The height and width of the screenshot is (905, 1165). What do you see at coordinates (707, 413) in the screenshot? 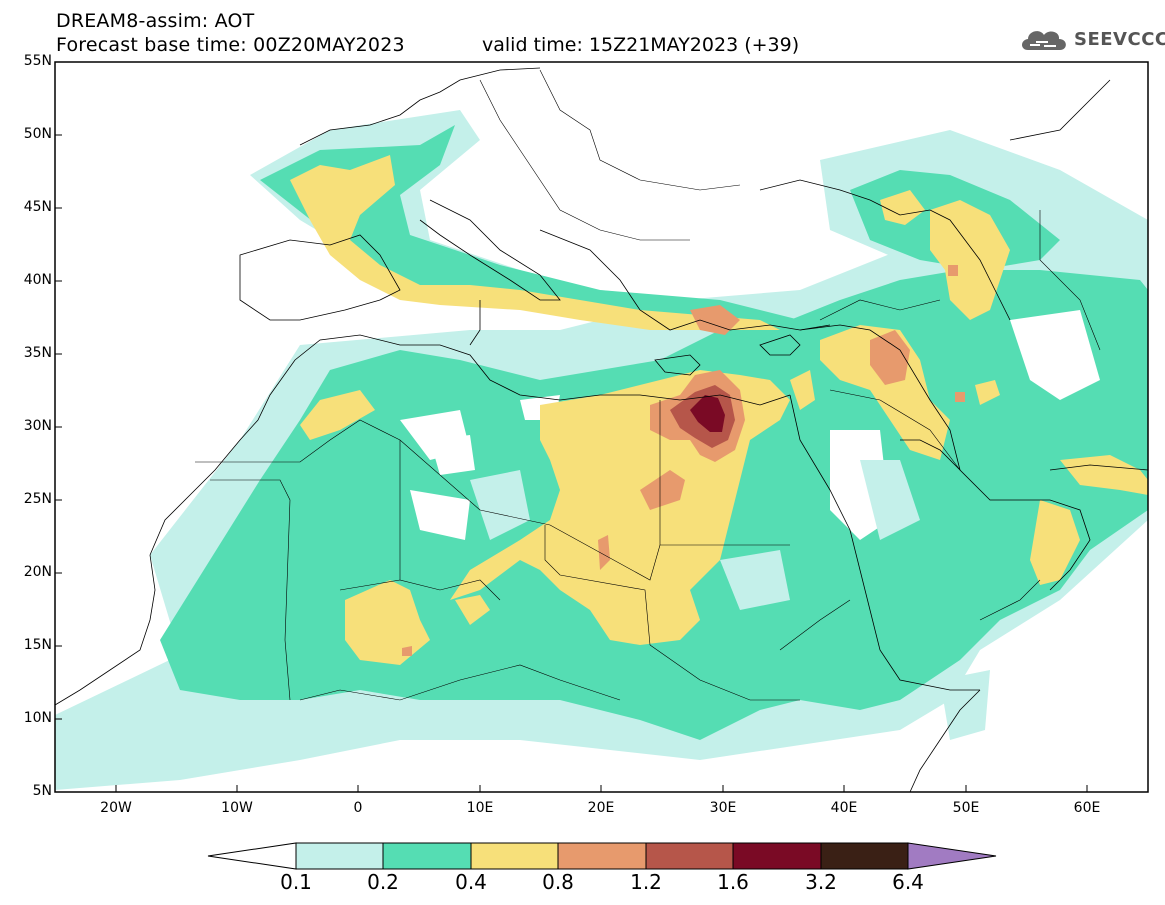
I see `aot-level-1.6` at bounding box center [707, 413].